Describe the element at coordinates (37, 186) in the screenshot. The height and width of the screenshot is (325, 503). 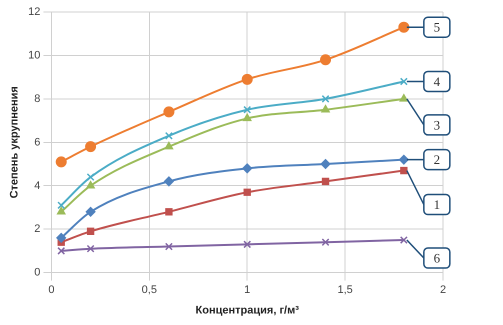
I see `y-tick-label: 4` at that location.